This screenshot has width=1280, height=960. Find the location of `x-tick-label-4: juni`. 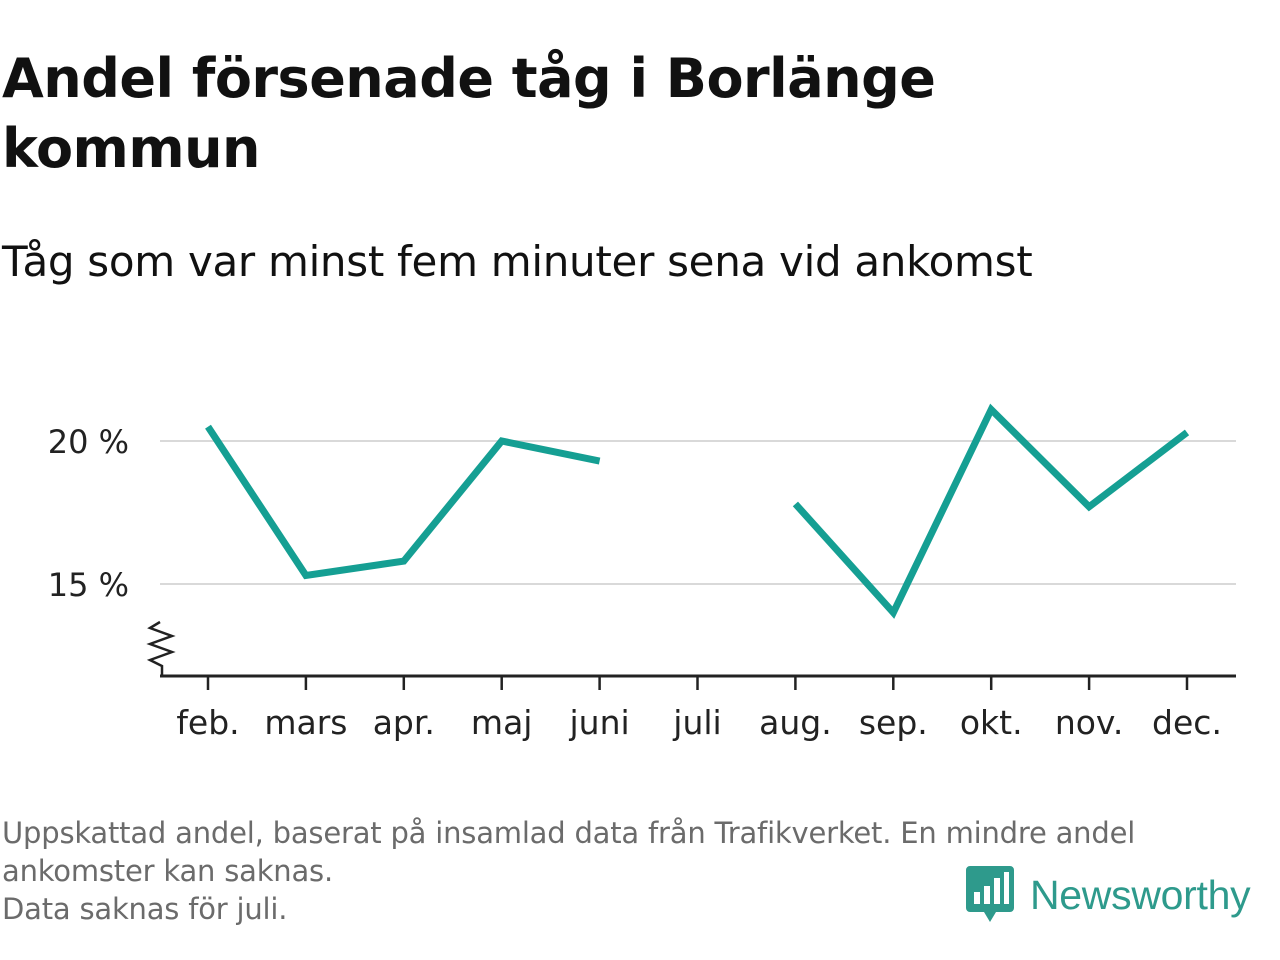

x-tick-label-4: juni is located at coordinates (599, 722).